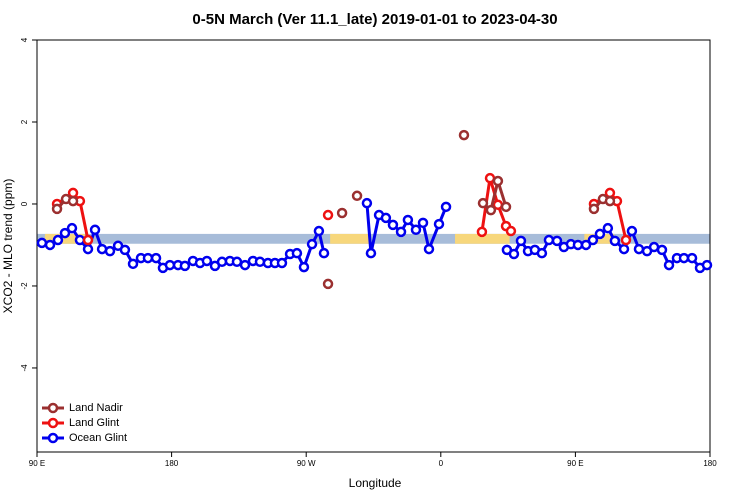 The height and width of the screenshot is (500, 750). Describe the element at coordinates (24, 203) in the screenshot. I see `y-tick-label: 0` at that location.